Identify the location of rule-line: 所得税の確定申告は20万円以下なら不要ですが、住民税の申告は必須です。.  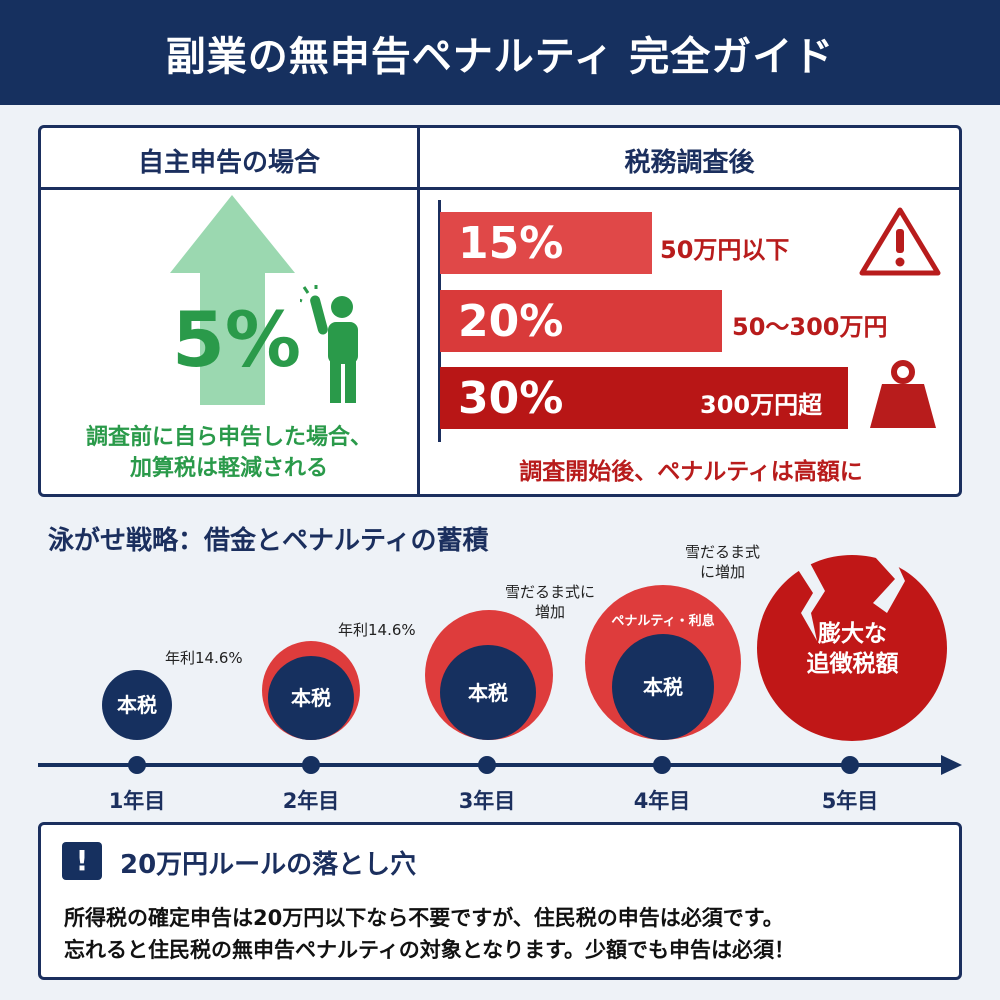
(424, 918).